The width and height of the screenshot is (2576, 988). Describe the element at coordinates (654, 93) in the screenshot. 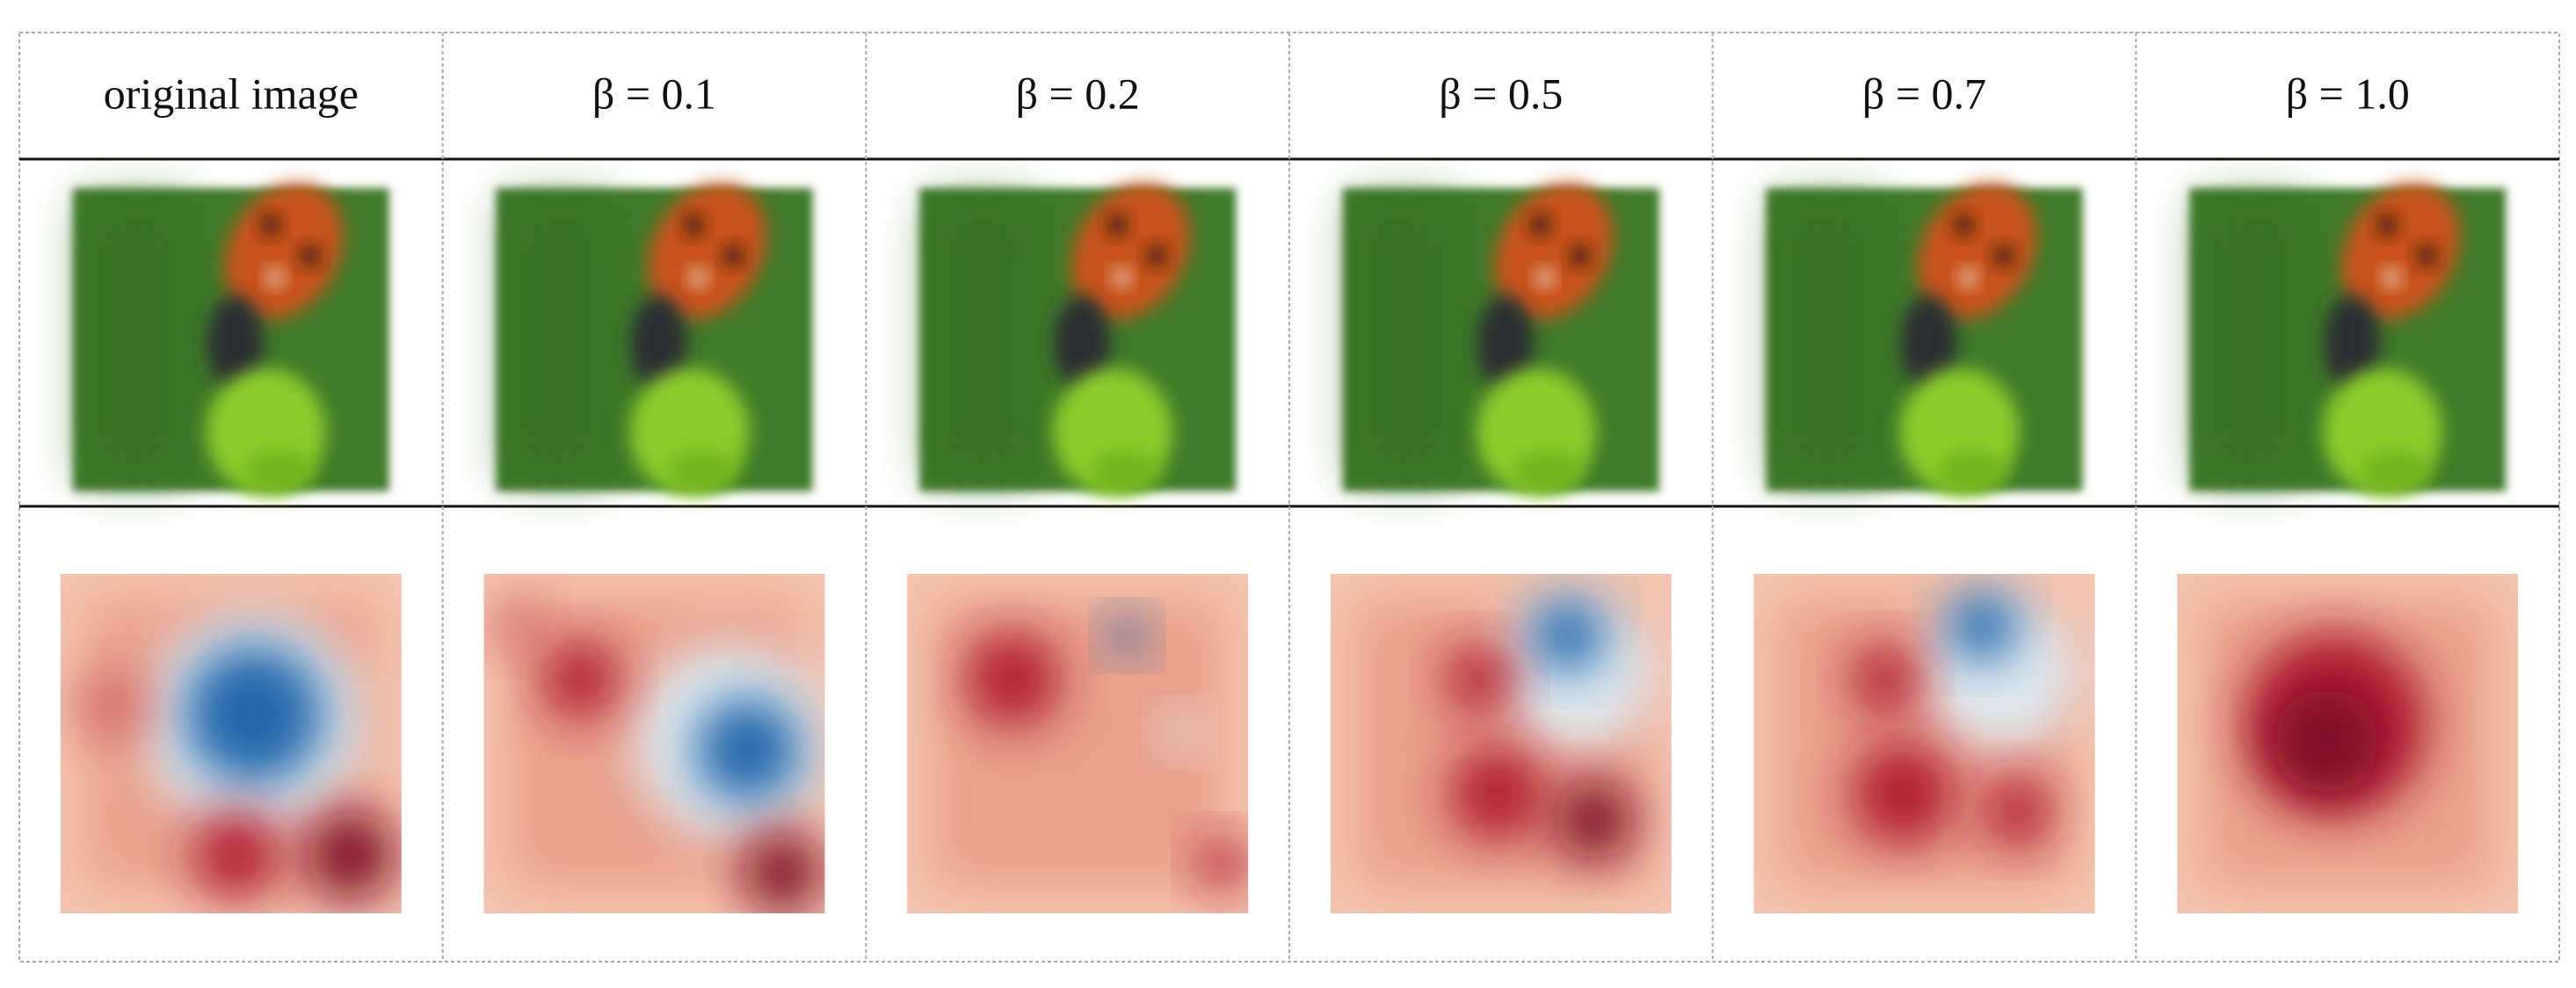

I see `column-header: β = 0.1` at that location.